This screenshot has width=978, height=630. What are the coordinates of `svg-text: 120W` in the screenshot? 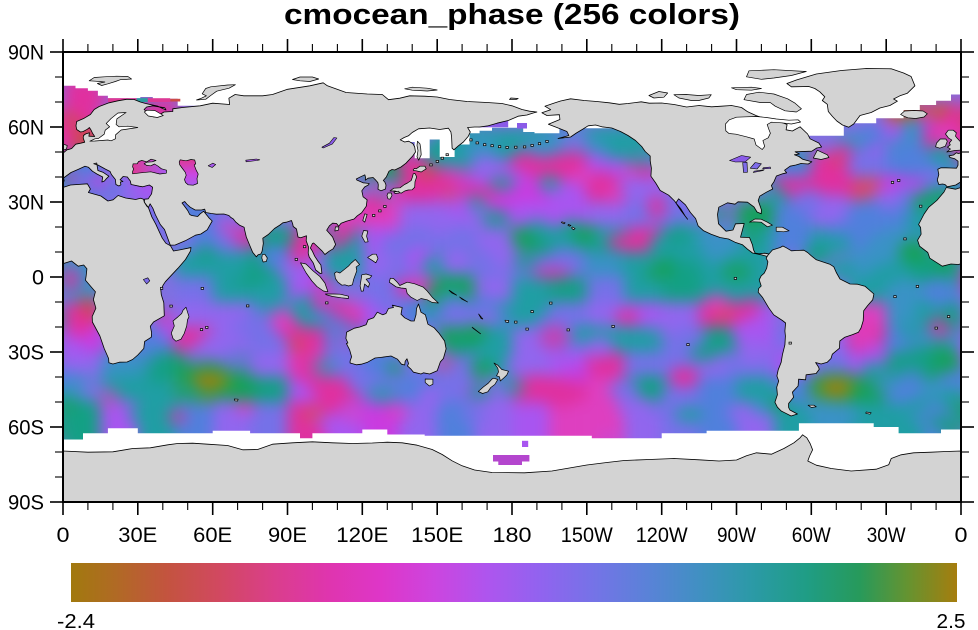 It's located at (662, 535).